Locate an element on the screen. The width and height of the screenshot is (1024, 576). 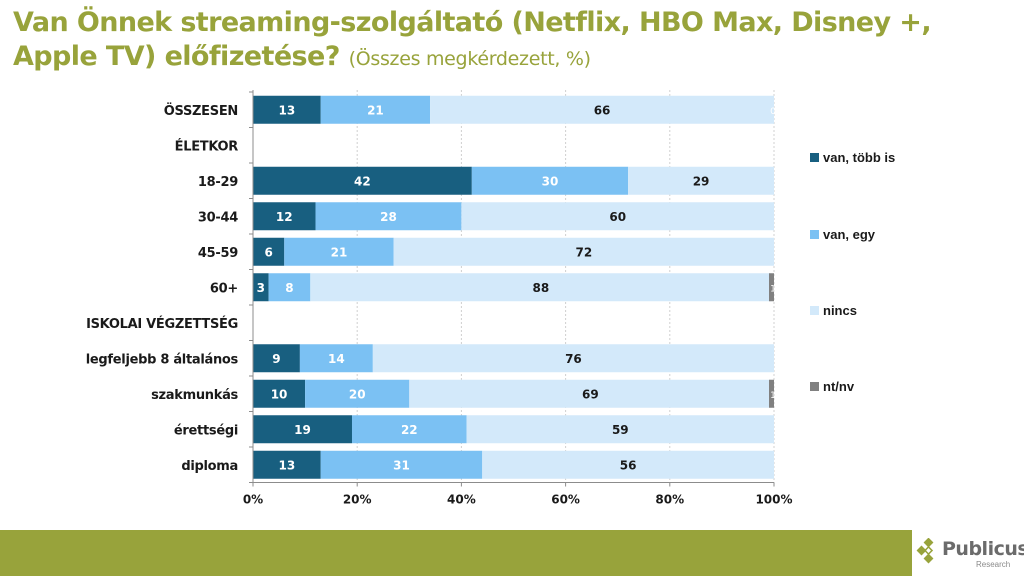
legend-label: van, egy is located at coordinates (849, 234).